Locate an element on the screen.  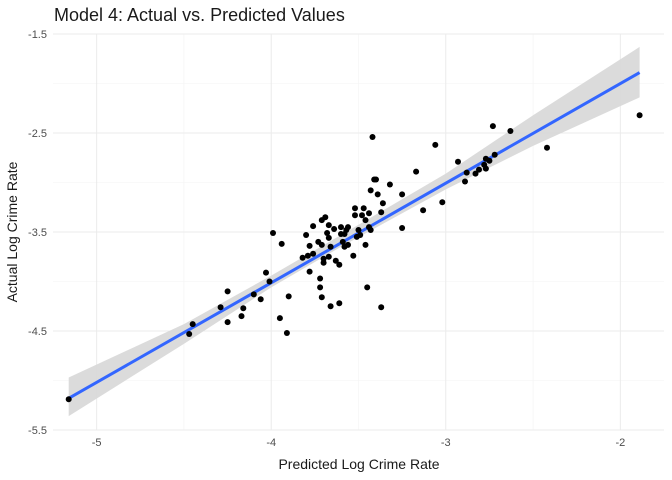
y-axis-tick-labels: -1.5 -2.5 -3.5 -4.5 -5.5 is located at coordinates (37, 233).